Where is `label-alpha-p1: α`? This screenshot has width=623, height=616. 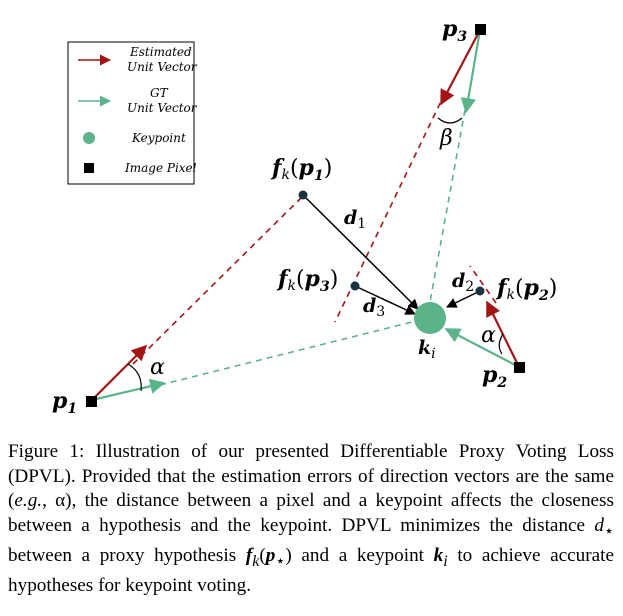 label-alpha-p1: α is located at coordinates (157, 367).